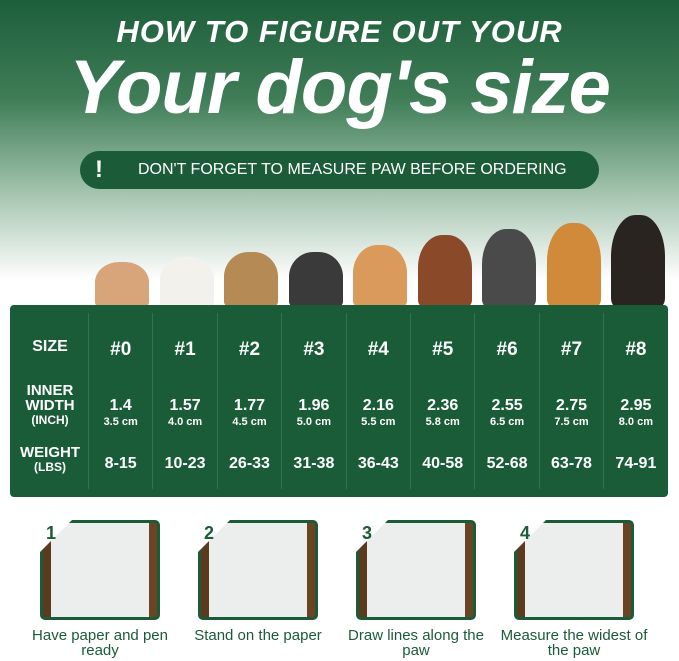 The image size is (679, 661). I want to click on cell-lbs: 10-23, so click(185, 463).